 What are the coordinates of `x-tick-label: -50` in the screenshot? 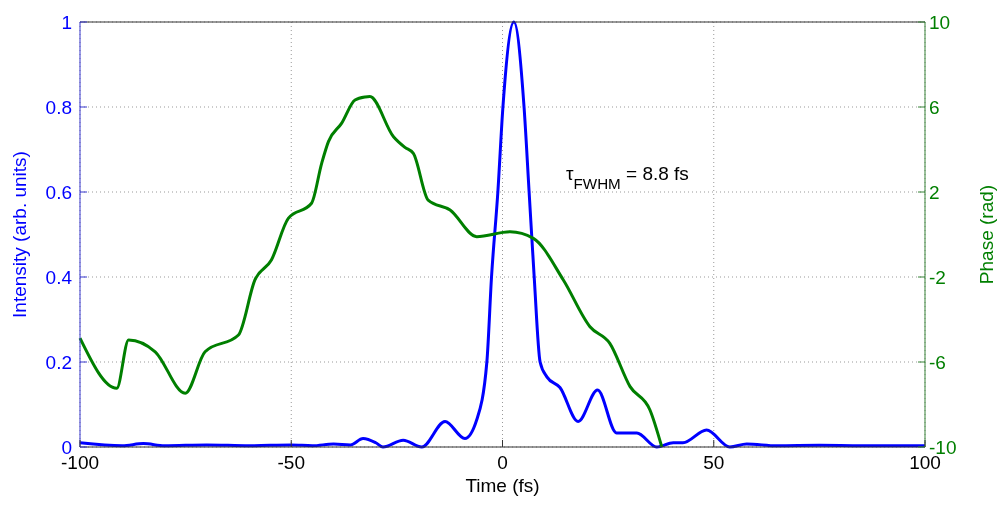 It's located at (291, 462).